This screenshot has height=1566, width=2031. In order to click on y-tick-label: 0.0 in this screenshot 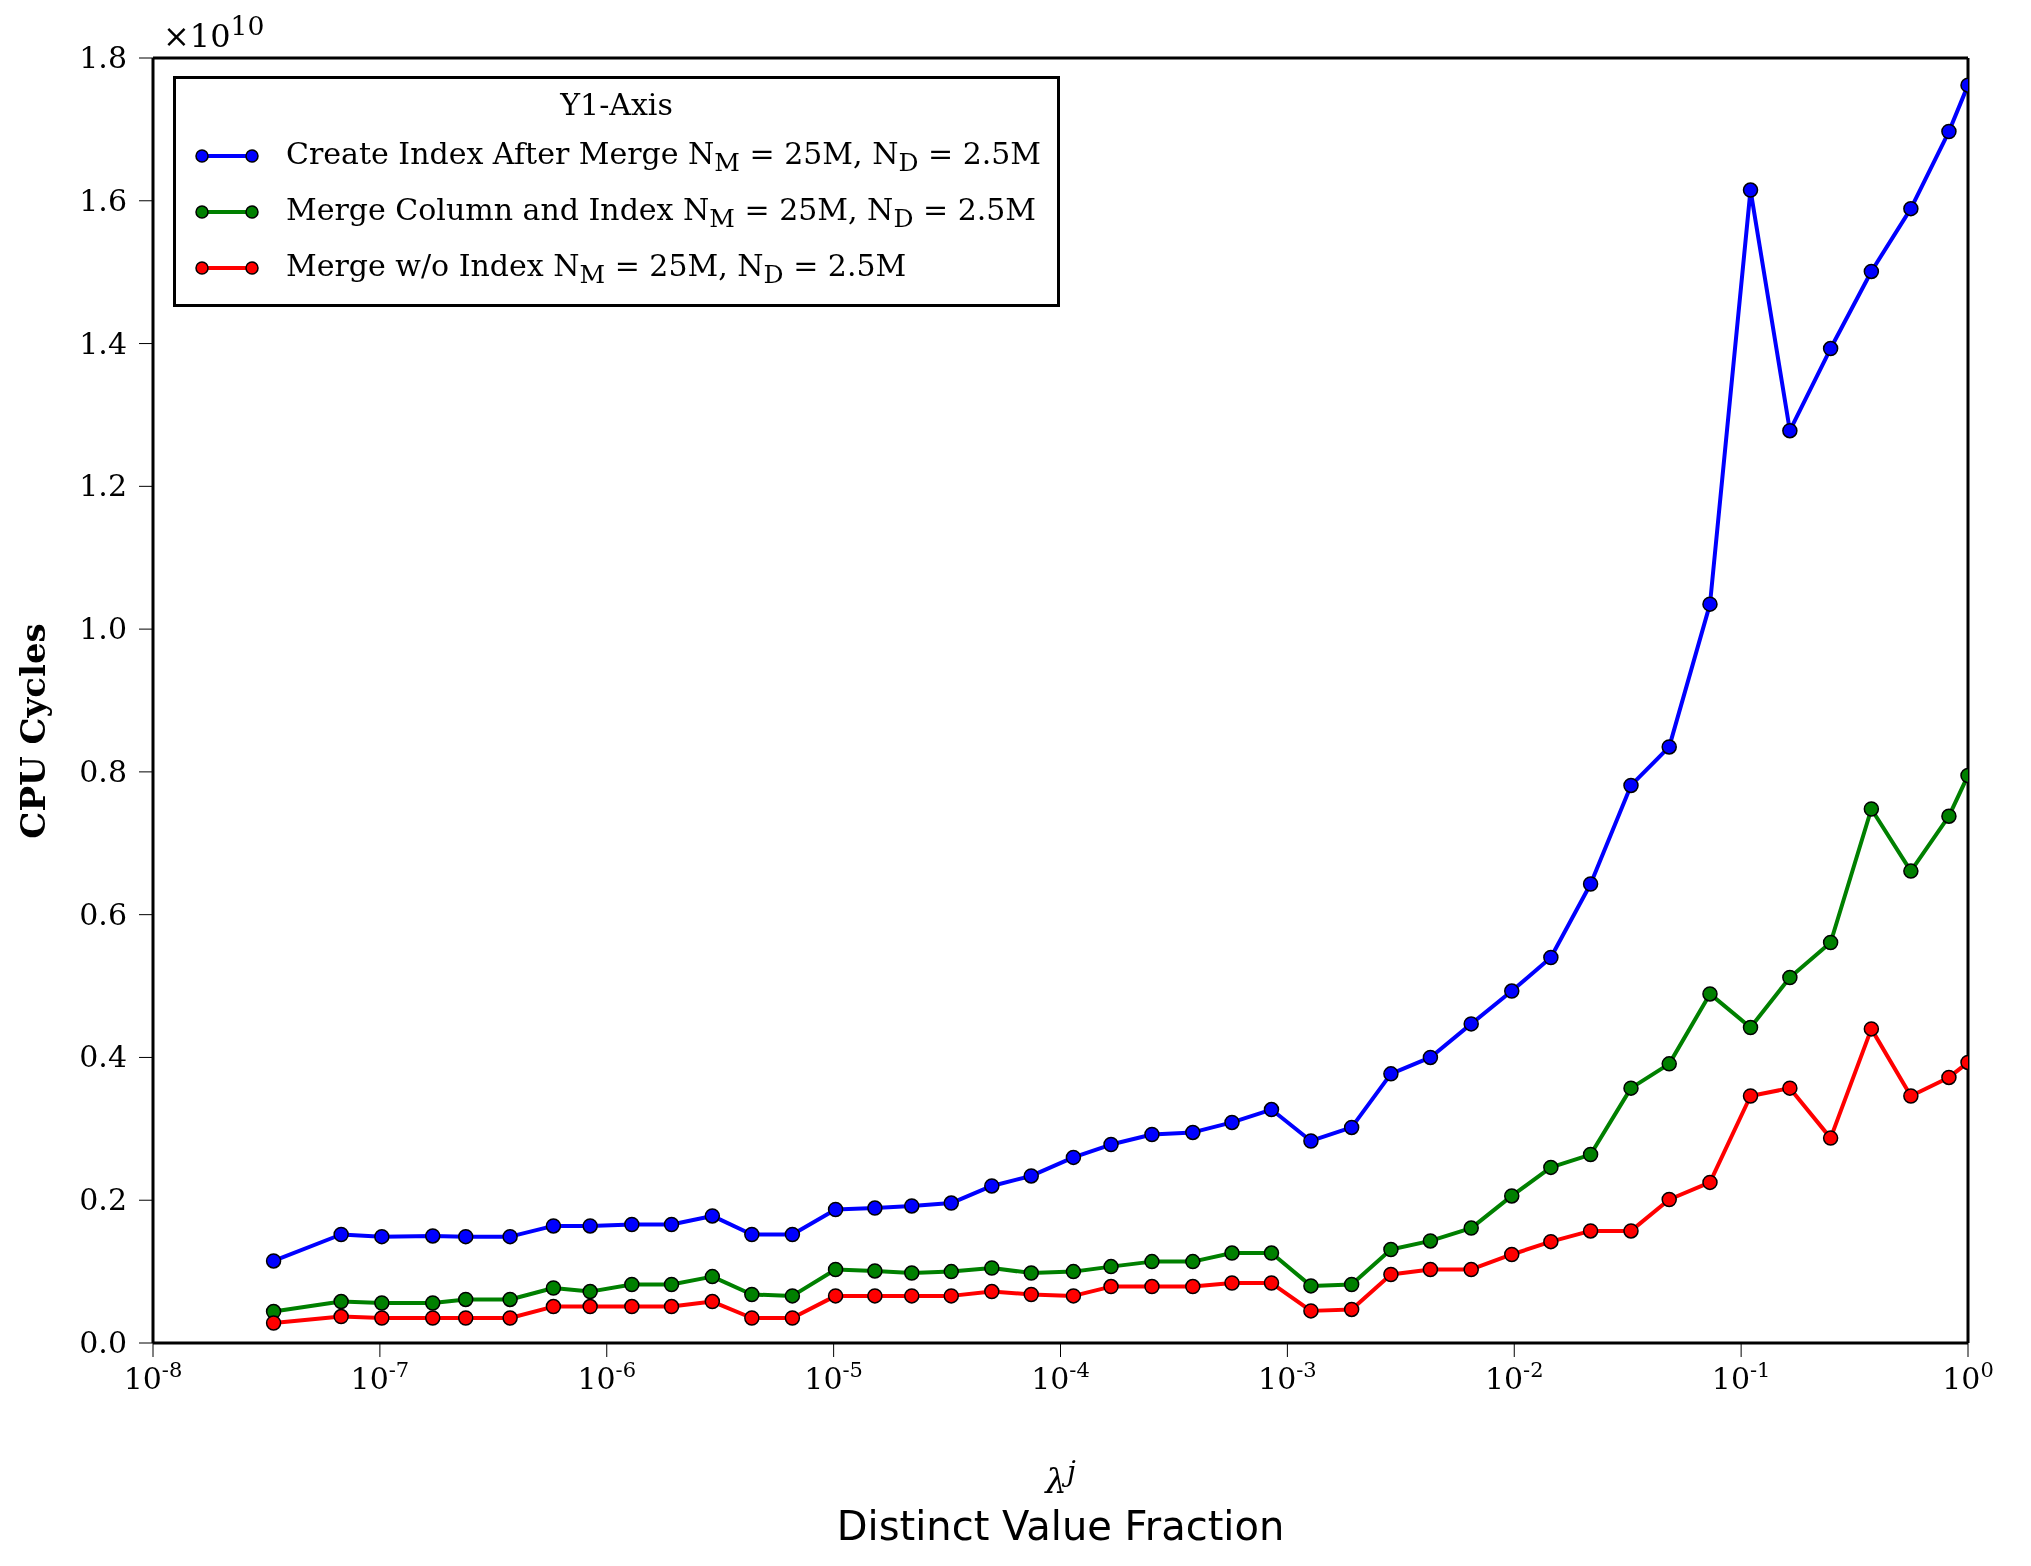, I will do `click(103, 1342)`.